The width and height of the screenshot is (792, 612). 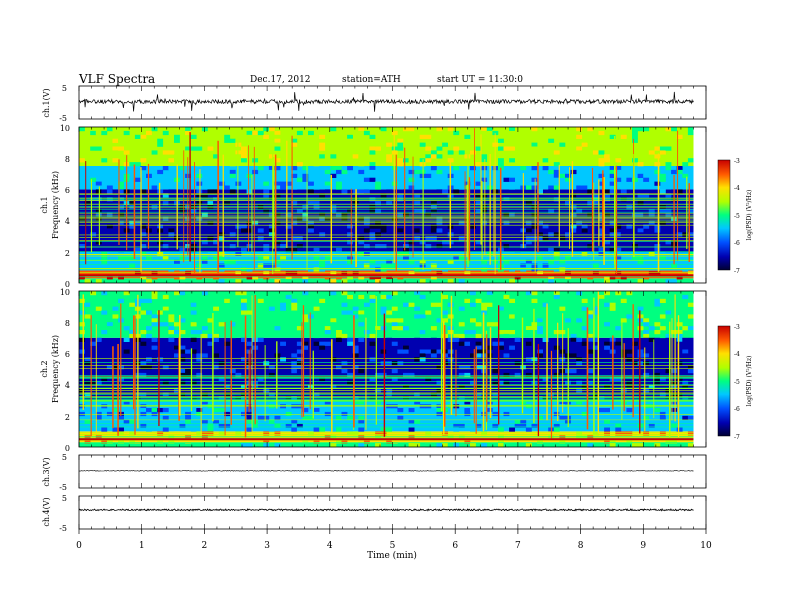 What do you see at coordinates (737, 437) in the screenshot?
I see `ch2-cb-tick-m7: -7` at bounding box center [737, 437].